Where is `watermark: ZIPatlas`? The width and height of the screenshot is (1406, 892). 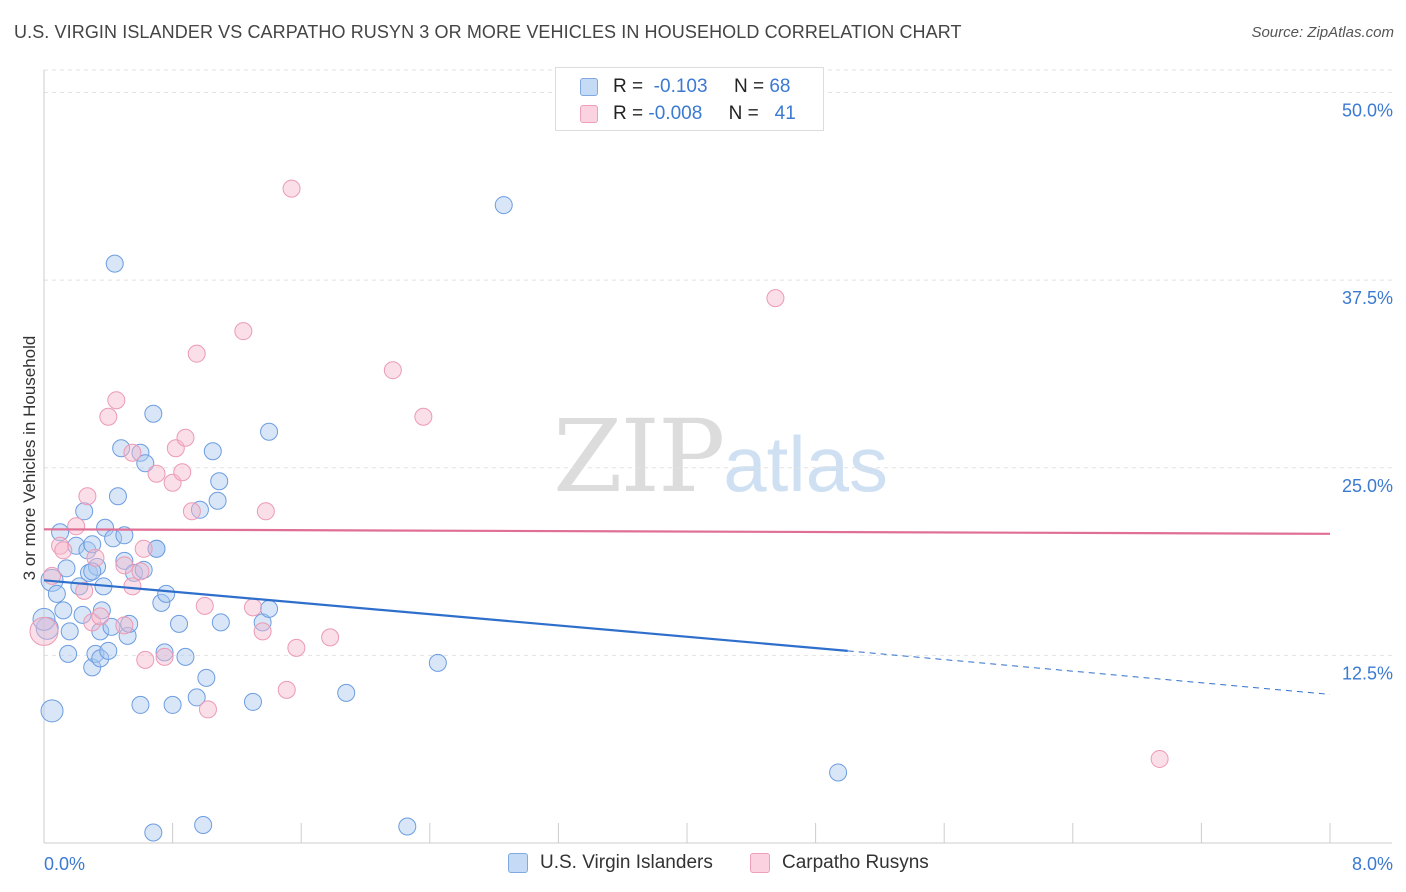
watermark: ZIPatlas is located at coordinates (720, 456).